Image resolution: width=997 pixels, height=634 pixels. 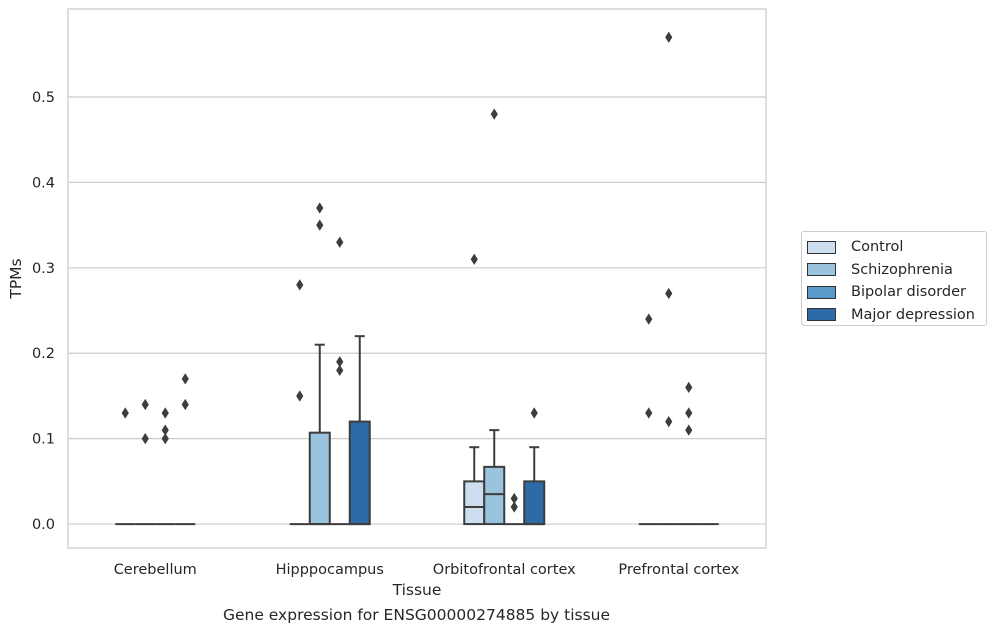 I want to click on x-axis-label: Tissue, so click(x=417, y=590).